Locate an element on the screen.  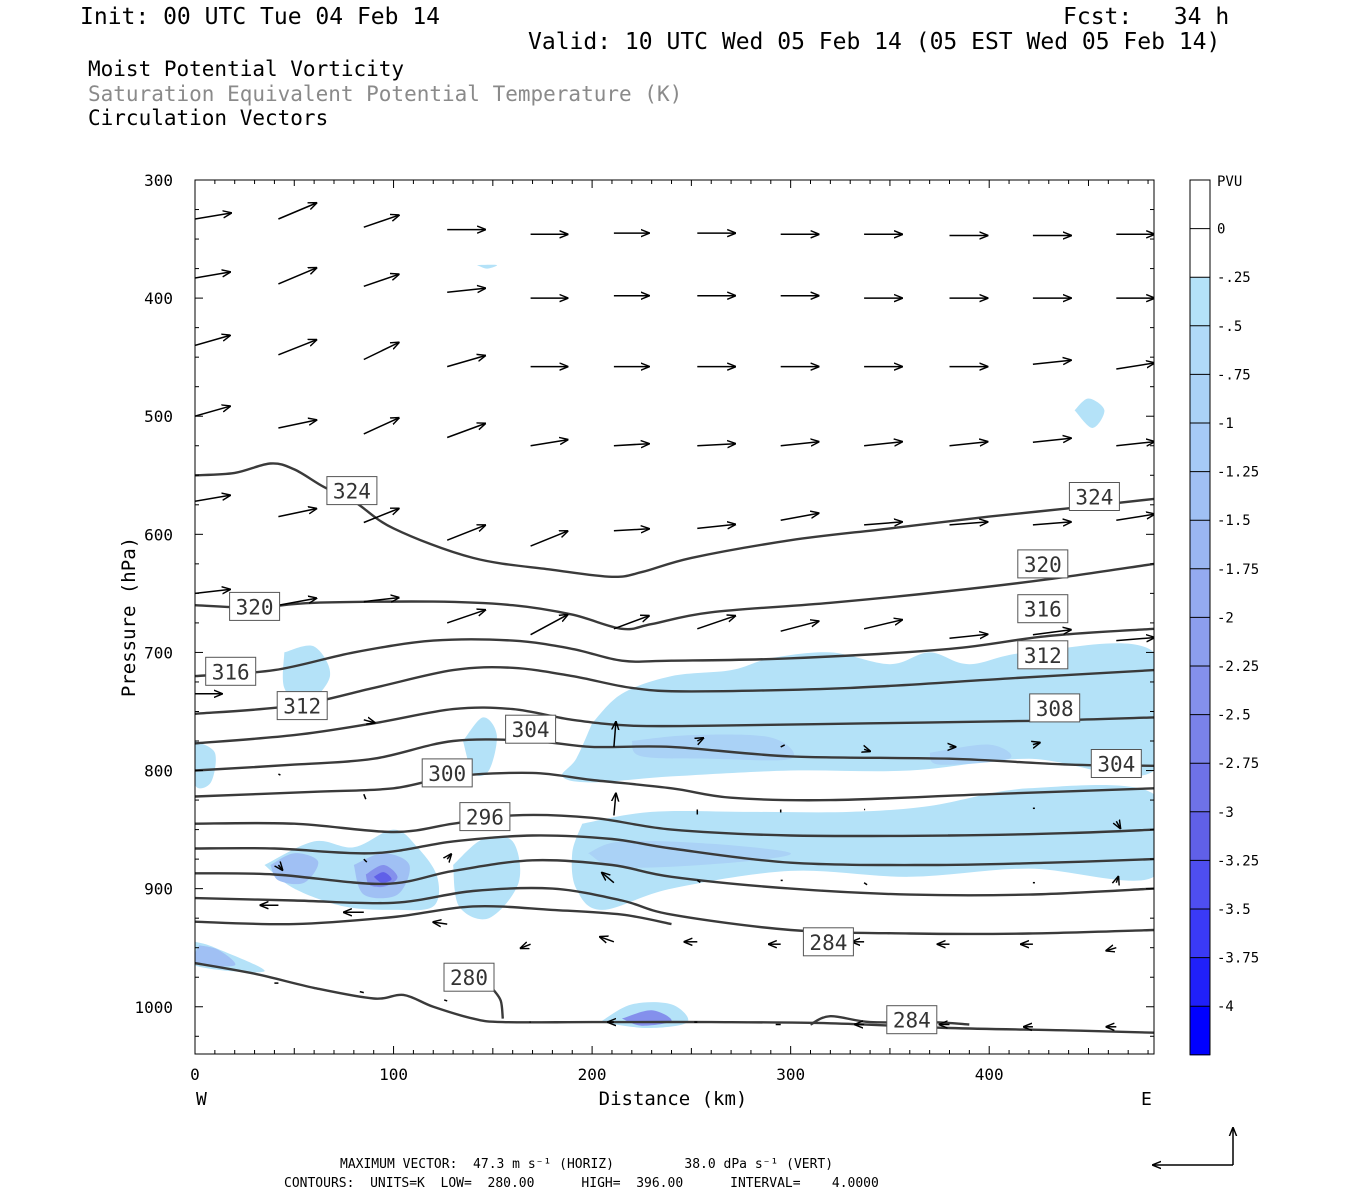
contour-label-316: 316 is located at coordinates (231, 671).